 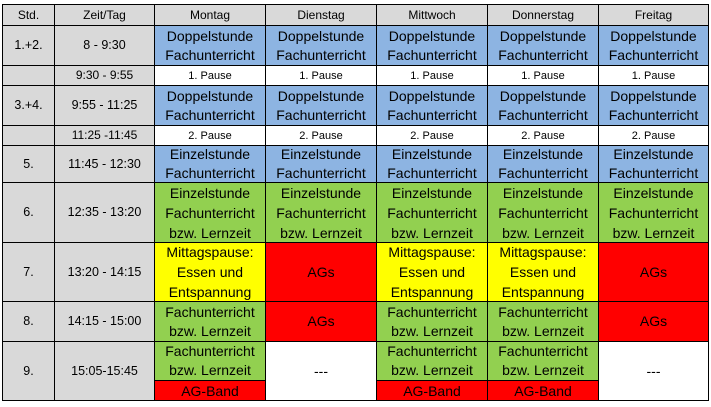 I want to click on period-time-label: 12:35 - 13:20, so click(x=104, y=212).